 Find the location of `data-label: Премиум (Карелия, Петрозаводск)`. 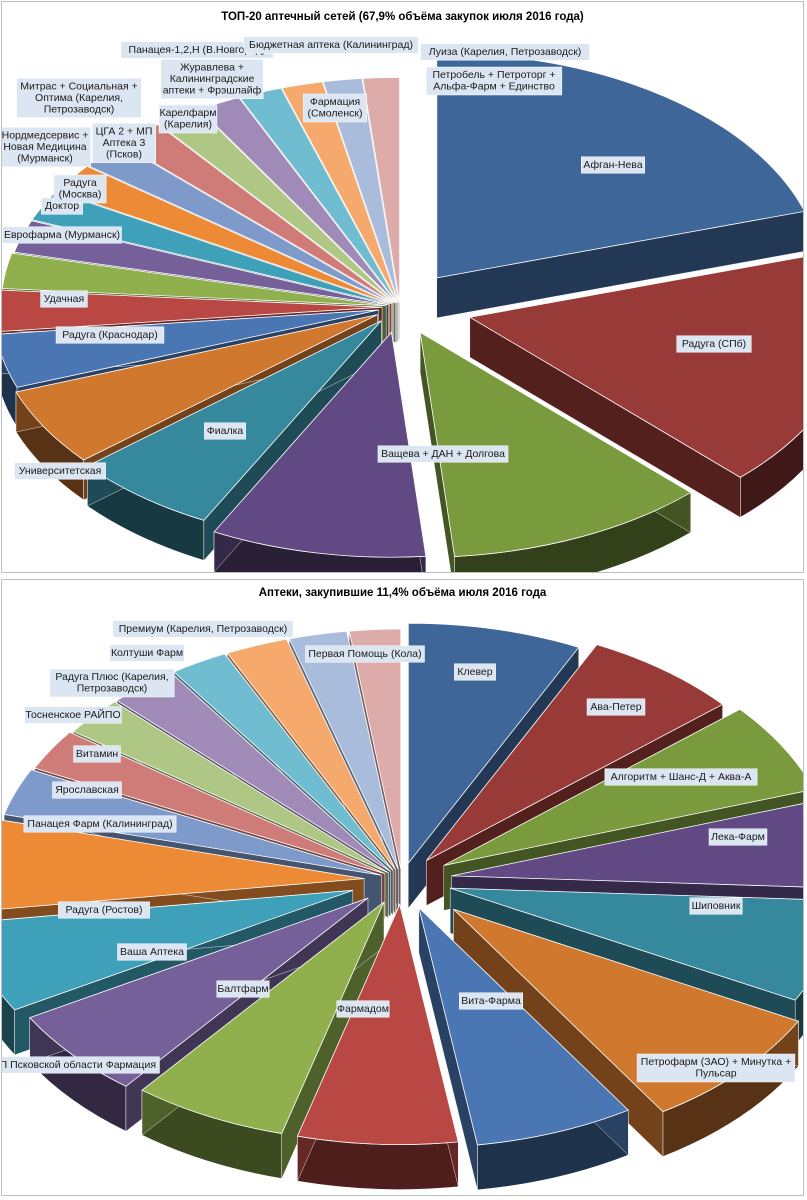

data-label: Премиум (Карелия, Петрозаводск) is located at coordinates (203, 629).